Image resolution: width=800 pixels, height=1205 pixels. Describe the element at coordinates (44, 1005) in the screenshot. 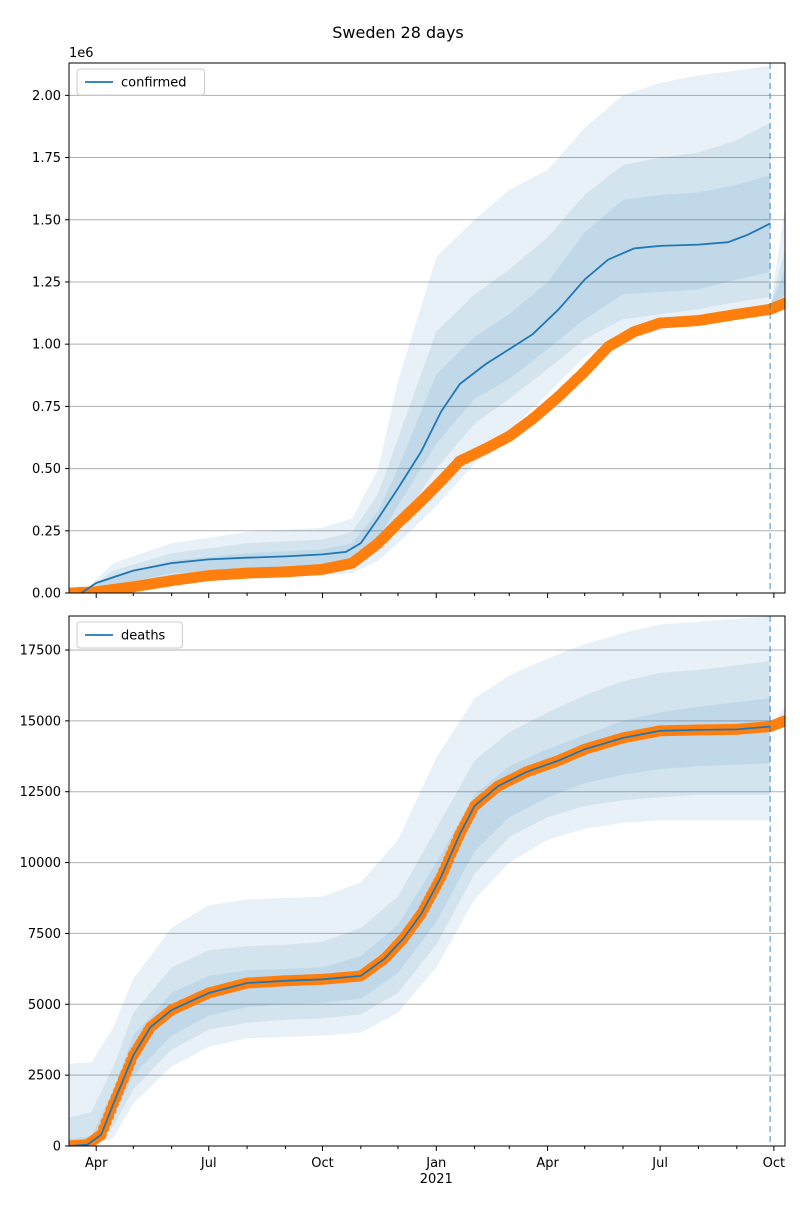

I see `y-tick-label: 5000` at that location.